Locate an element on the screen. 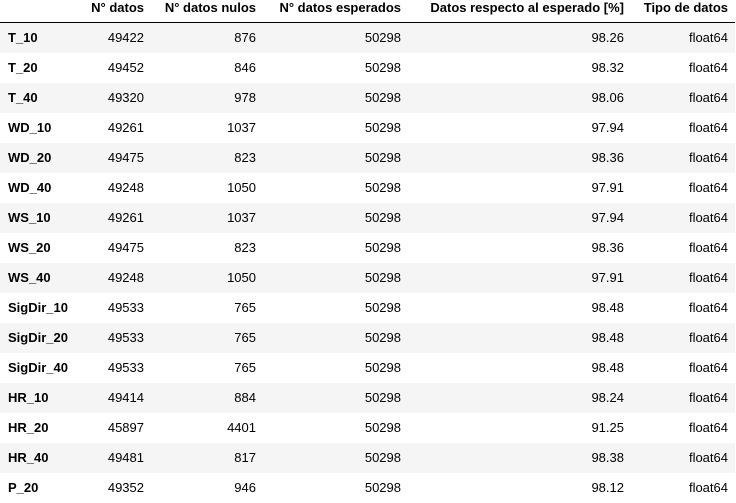 The image size is (736, 503). table-cell: 49414 is located at coordinates (125, 397).